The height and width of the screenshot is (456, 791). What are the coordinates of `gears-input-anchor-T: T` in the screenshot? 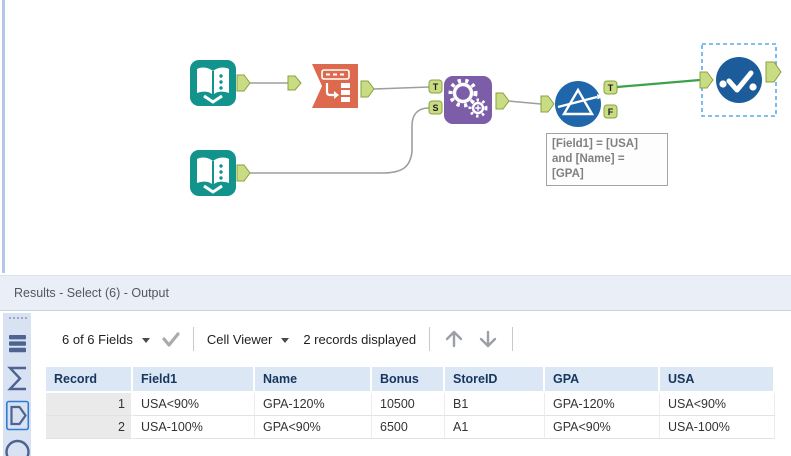 It's located at (435, 86).